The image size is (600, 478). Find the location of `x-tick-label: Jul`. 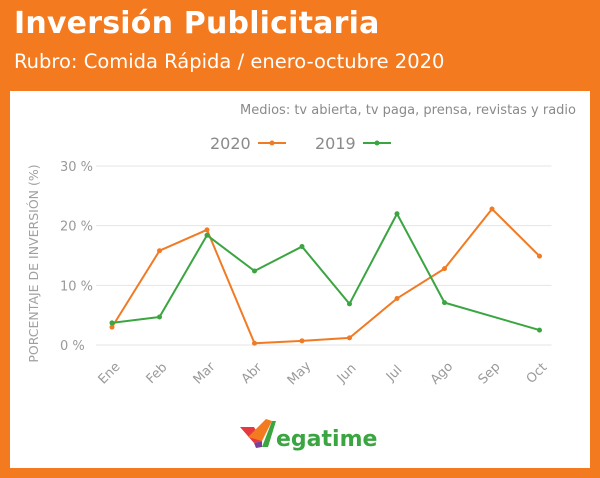

x-tick-label: Jul is located at coordinates (394, 374).